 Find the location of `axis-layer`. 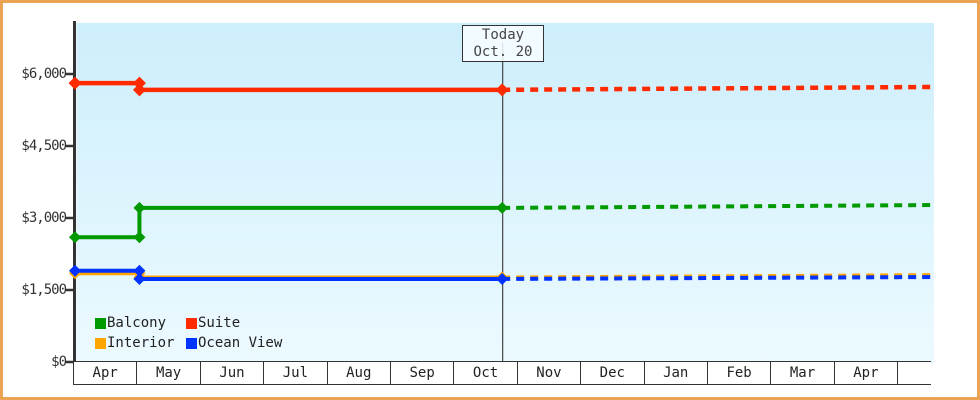

axis-layer is located at coordinates (70, 193).